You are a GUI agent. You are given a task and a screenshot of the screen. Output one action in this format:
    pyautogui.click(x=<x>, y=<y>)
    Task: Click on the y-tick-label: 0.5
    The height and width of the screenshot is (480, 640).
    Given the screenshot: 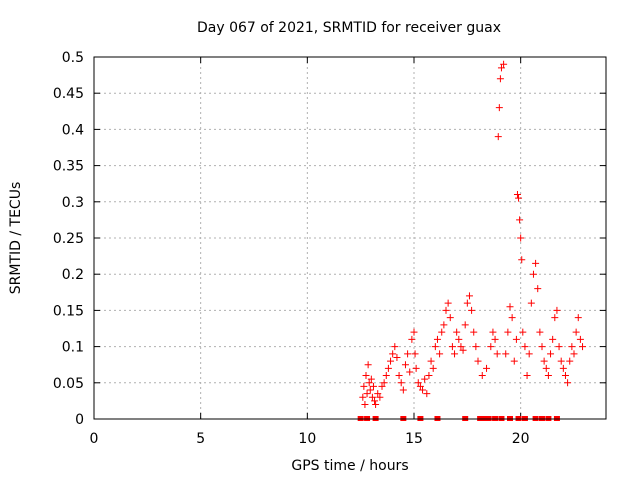 What is the action you would take?
    pyautogui.click(x=73, y=58)
    